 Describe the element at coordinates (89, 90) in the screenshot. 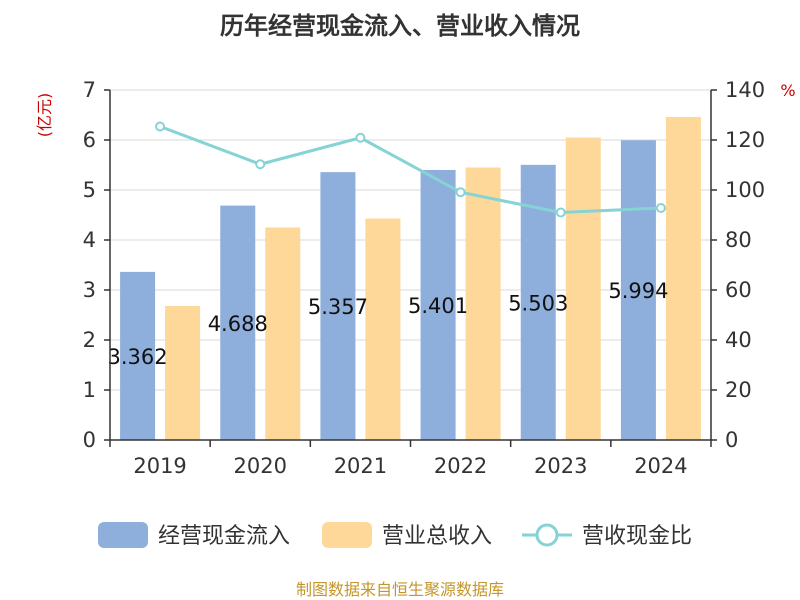

I see `y-left-tick-label: 7` at that location.